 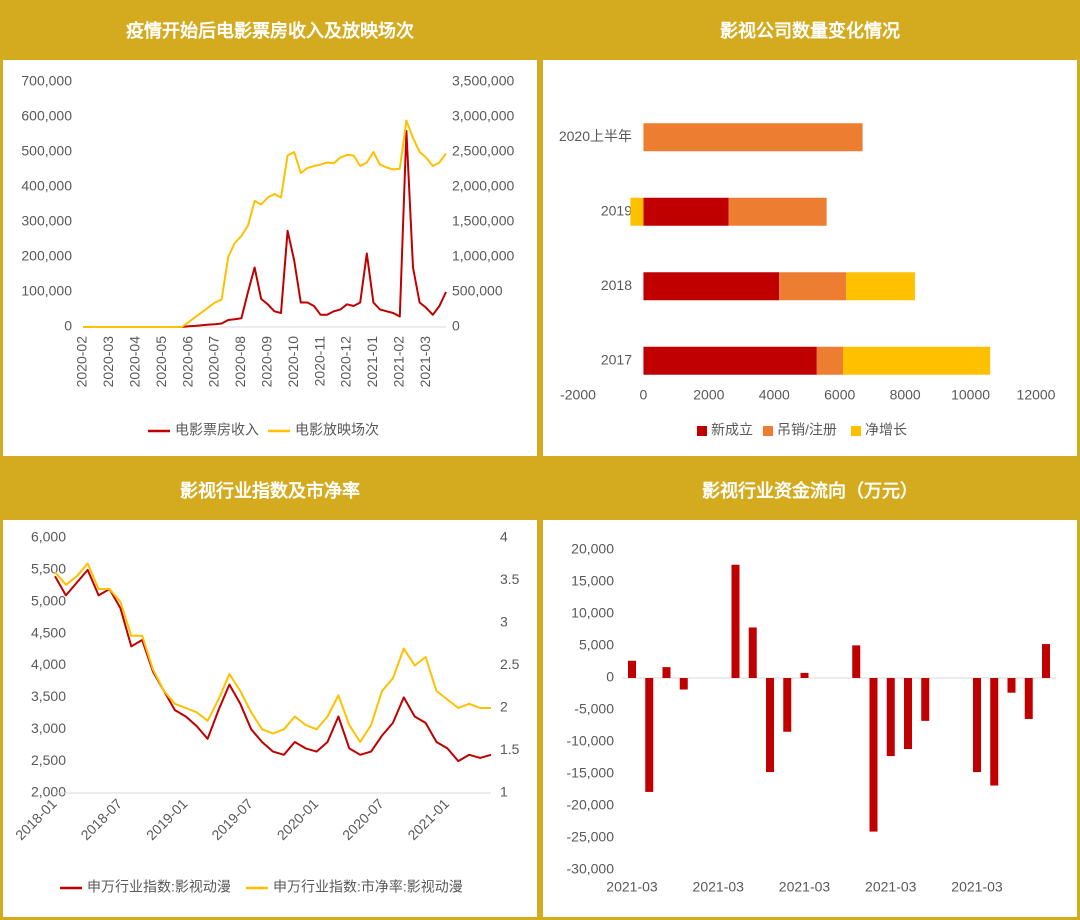 What do you see at coordinates (46, 221) in the screenshot?
I see `y-tick-label: 300,000` at bounding box center [46, 221].